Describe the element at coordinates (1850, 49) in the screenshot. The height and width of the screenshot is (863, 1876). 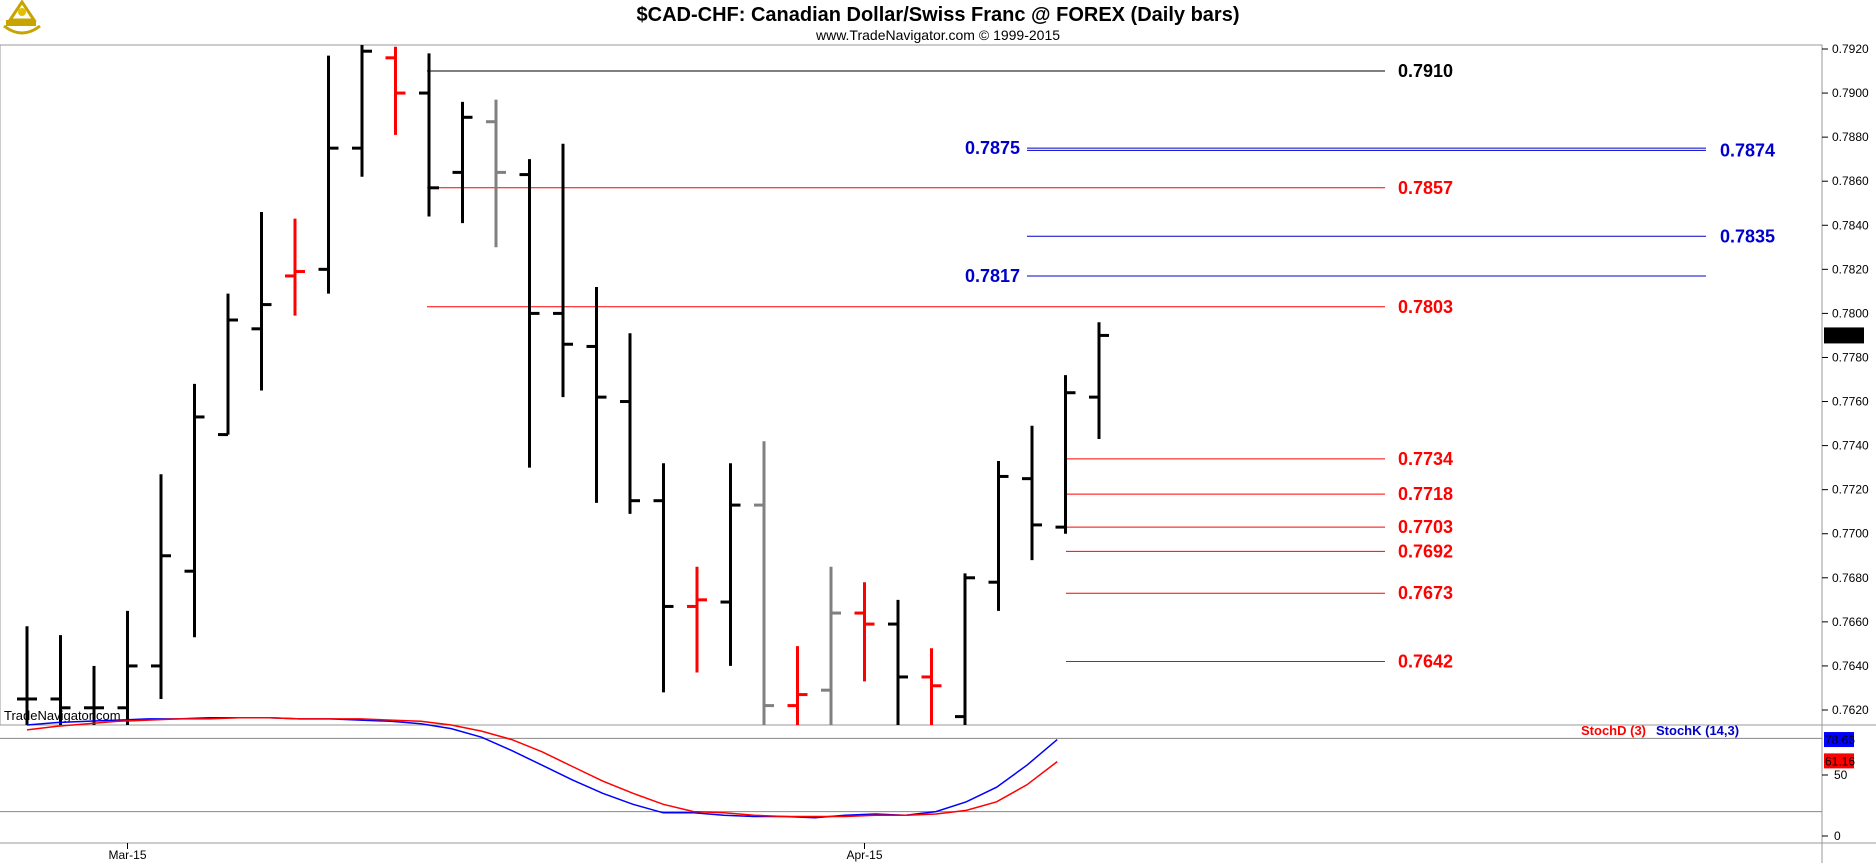
I see `price-axis-label: 0.7920` at that location.